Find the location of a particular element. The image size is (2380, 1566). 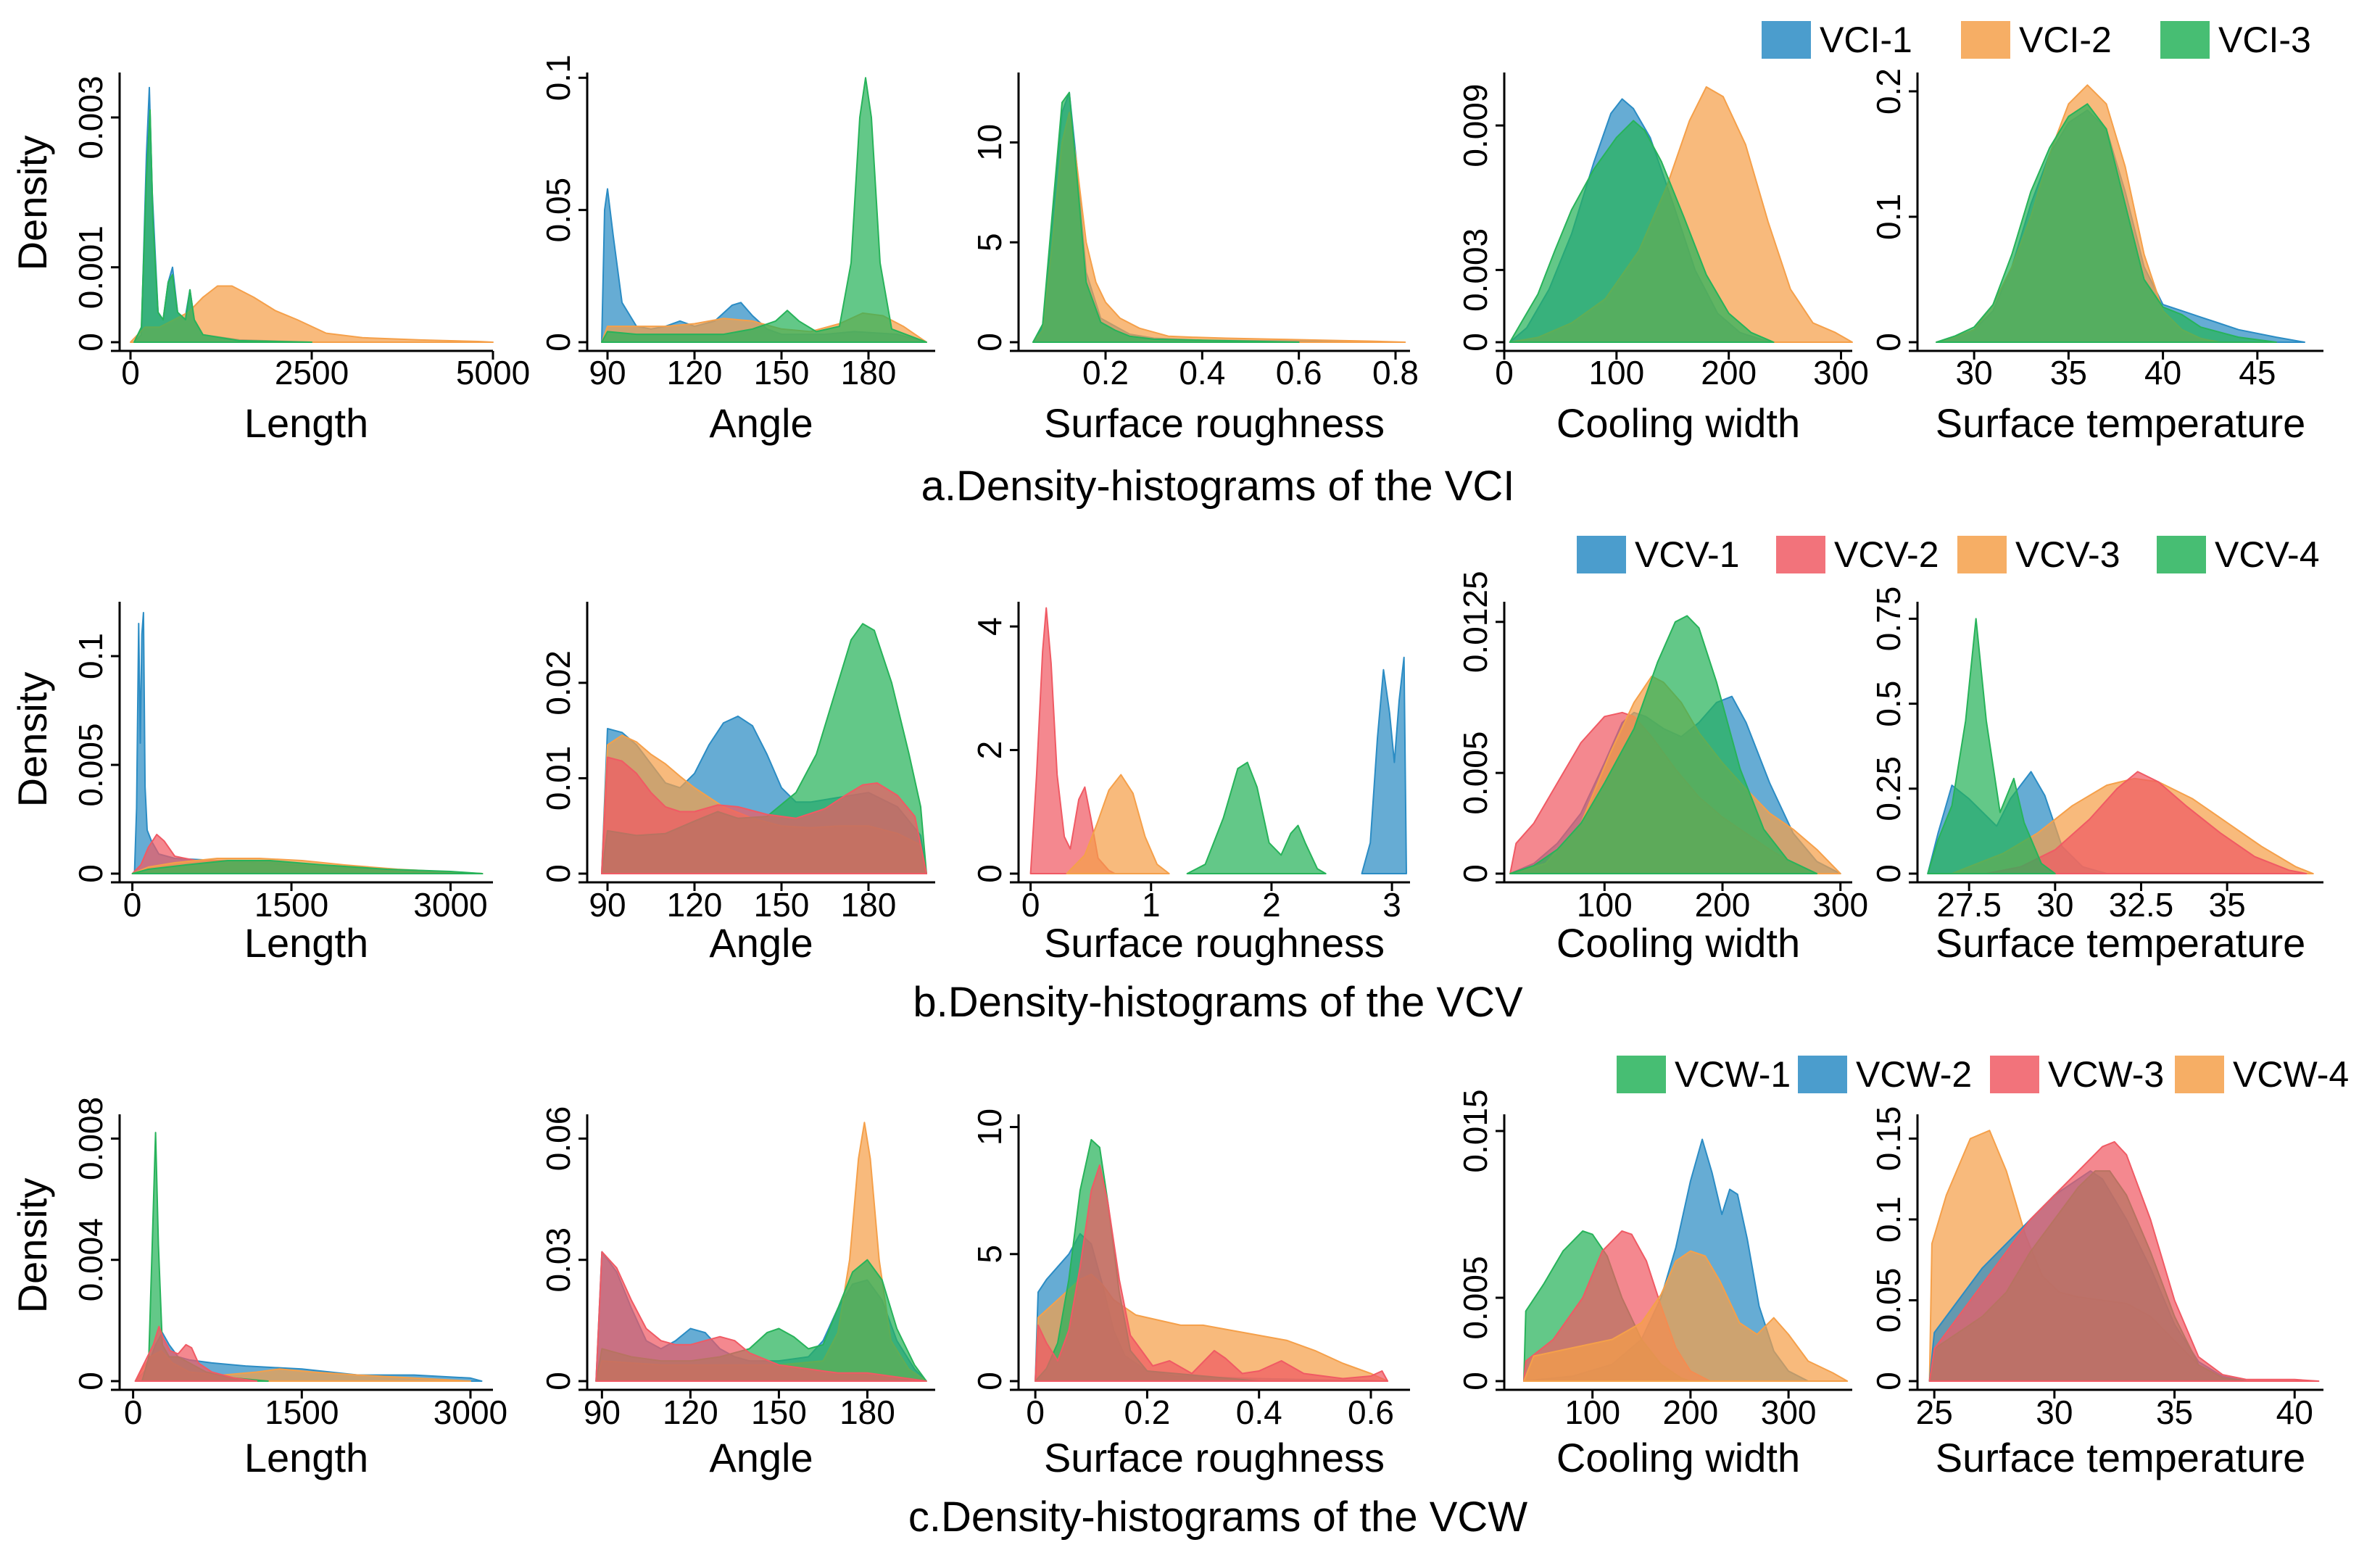

panel-1-4-y-tick-label: 0.009 is located at coordinates (1475, 126).